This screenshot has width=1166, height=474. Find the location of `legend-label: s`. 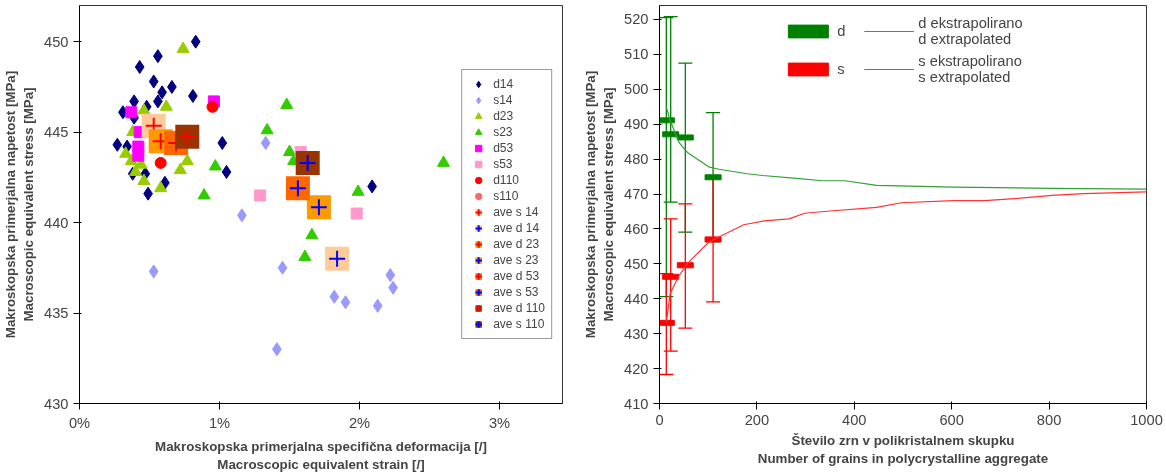

legend-label: s is located at coordinates (841, 69).